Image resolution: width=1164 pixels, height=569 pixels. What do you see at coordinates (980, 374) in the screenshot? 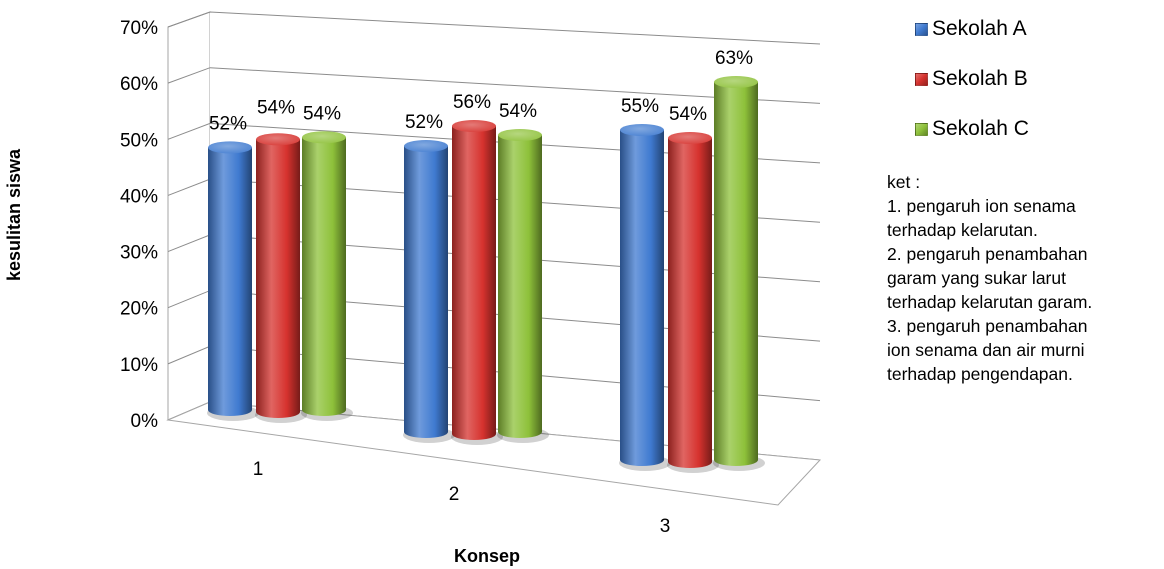
I see `notes-line: terhadap pengendapan.` at bounding box center [980, 374].